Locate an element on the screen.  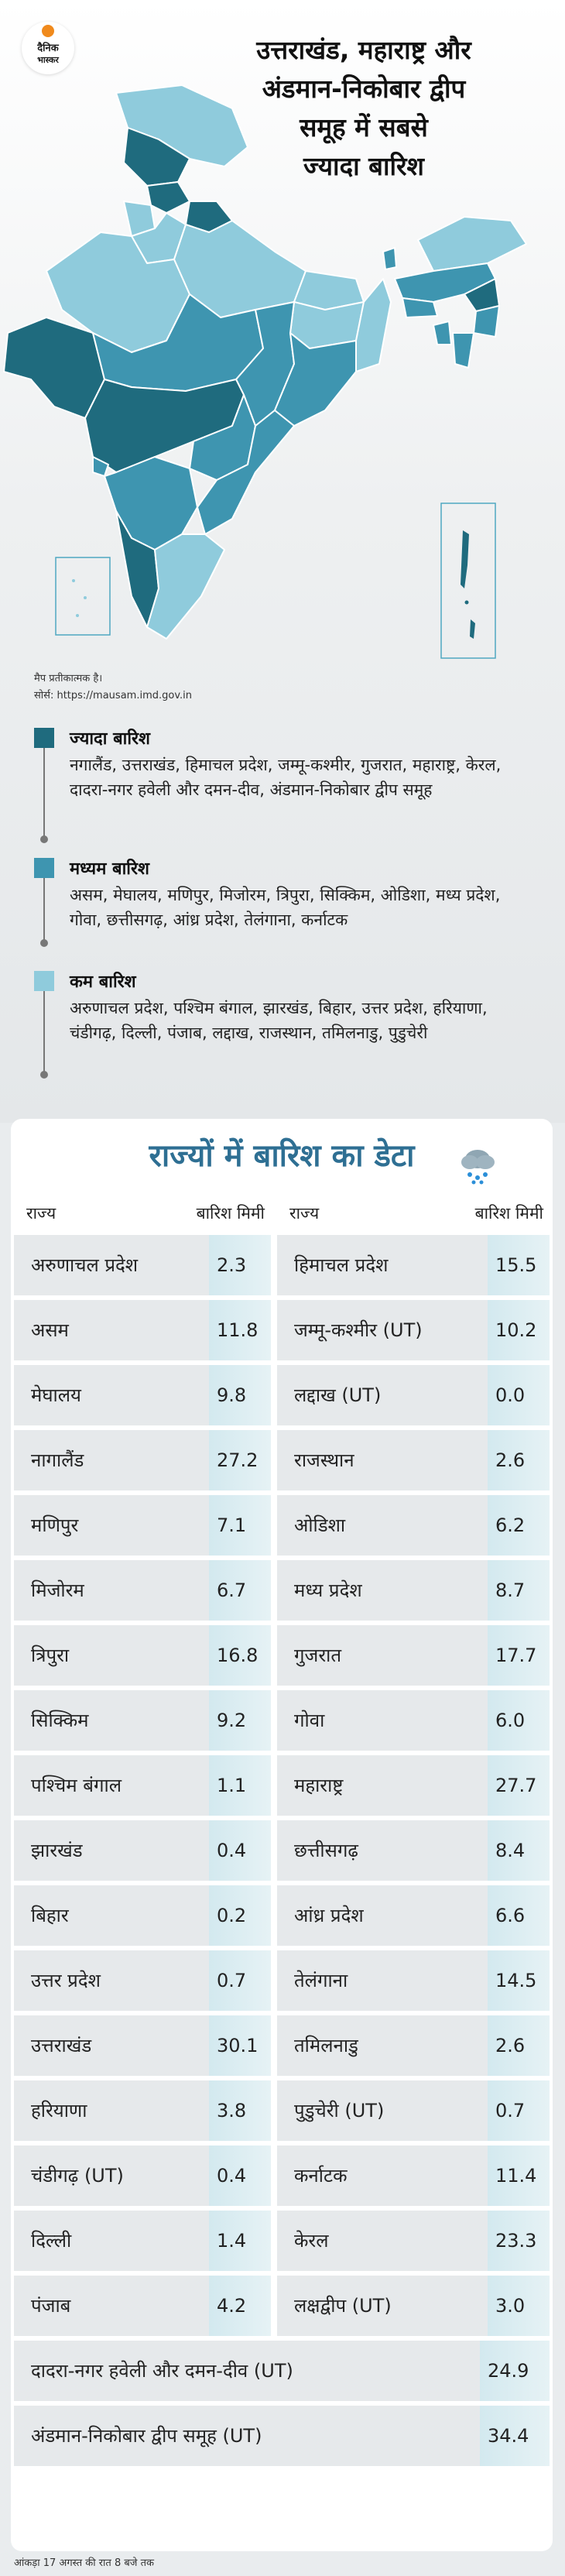
map-region-mizoram is located at coordinates (463, 350).